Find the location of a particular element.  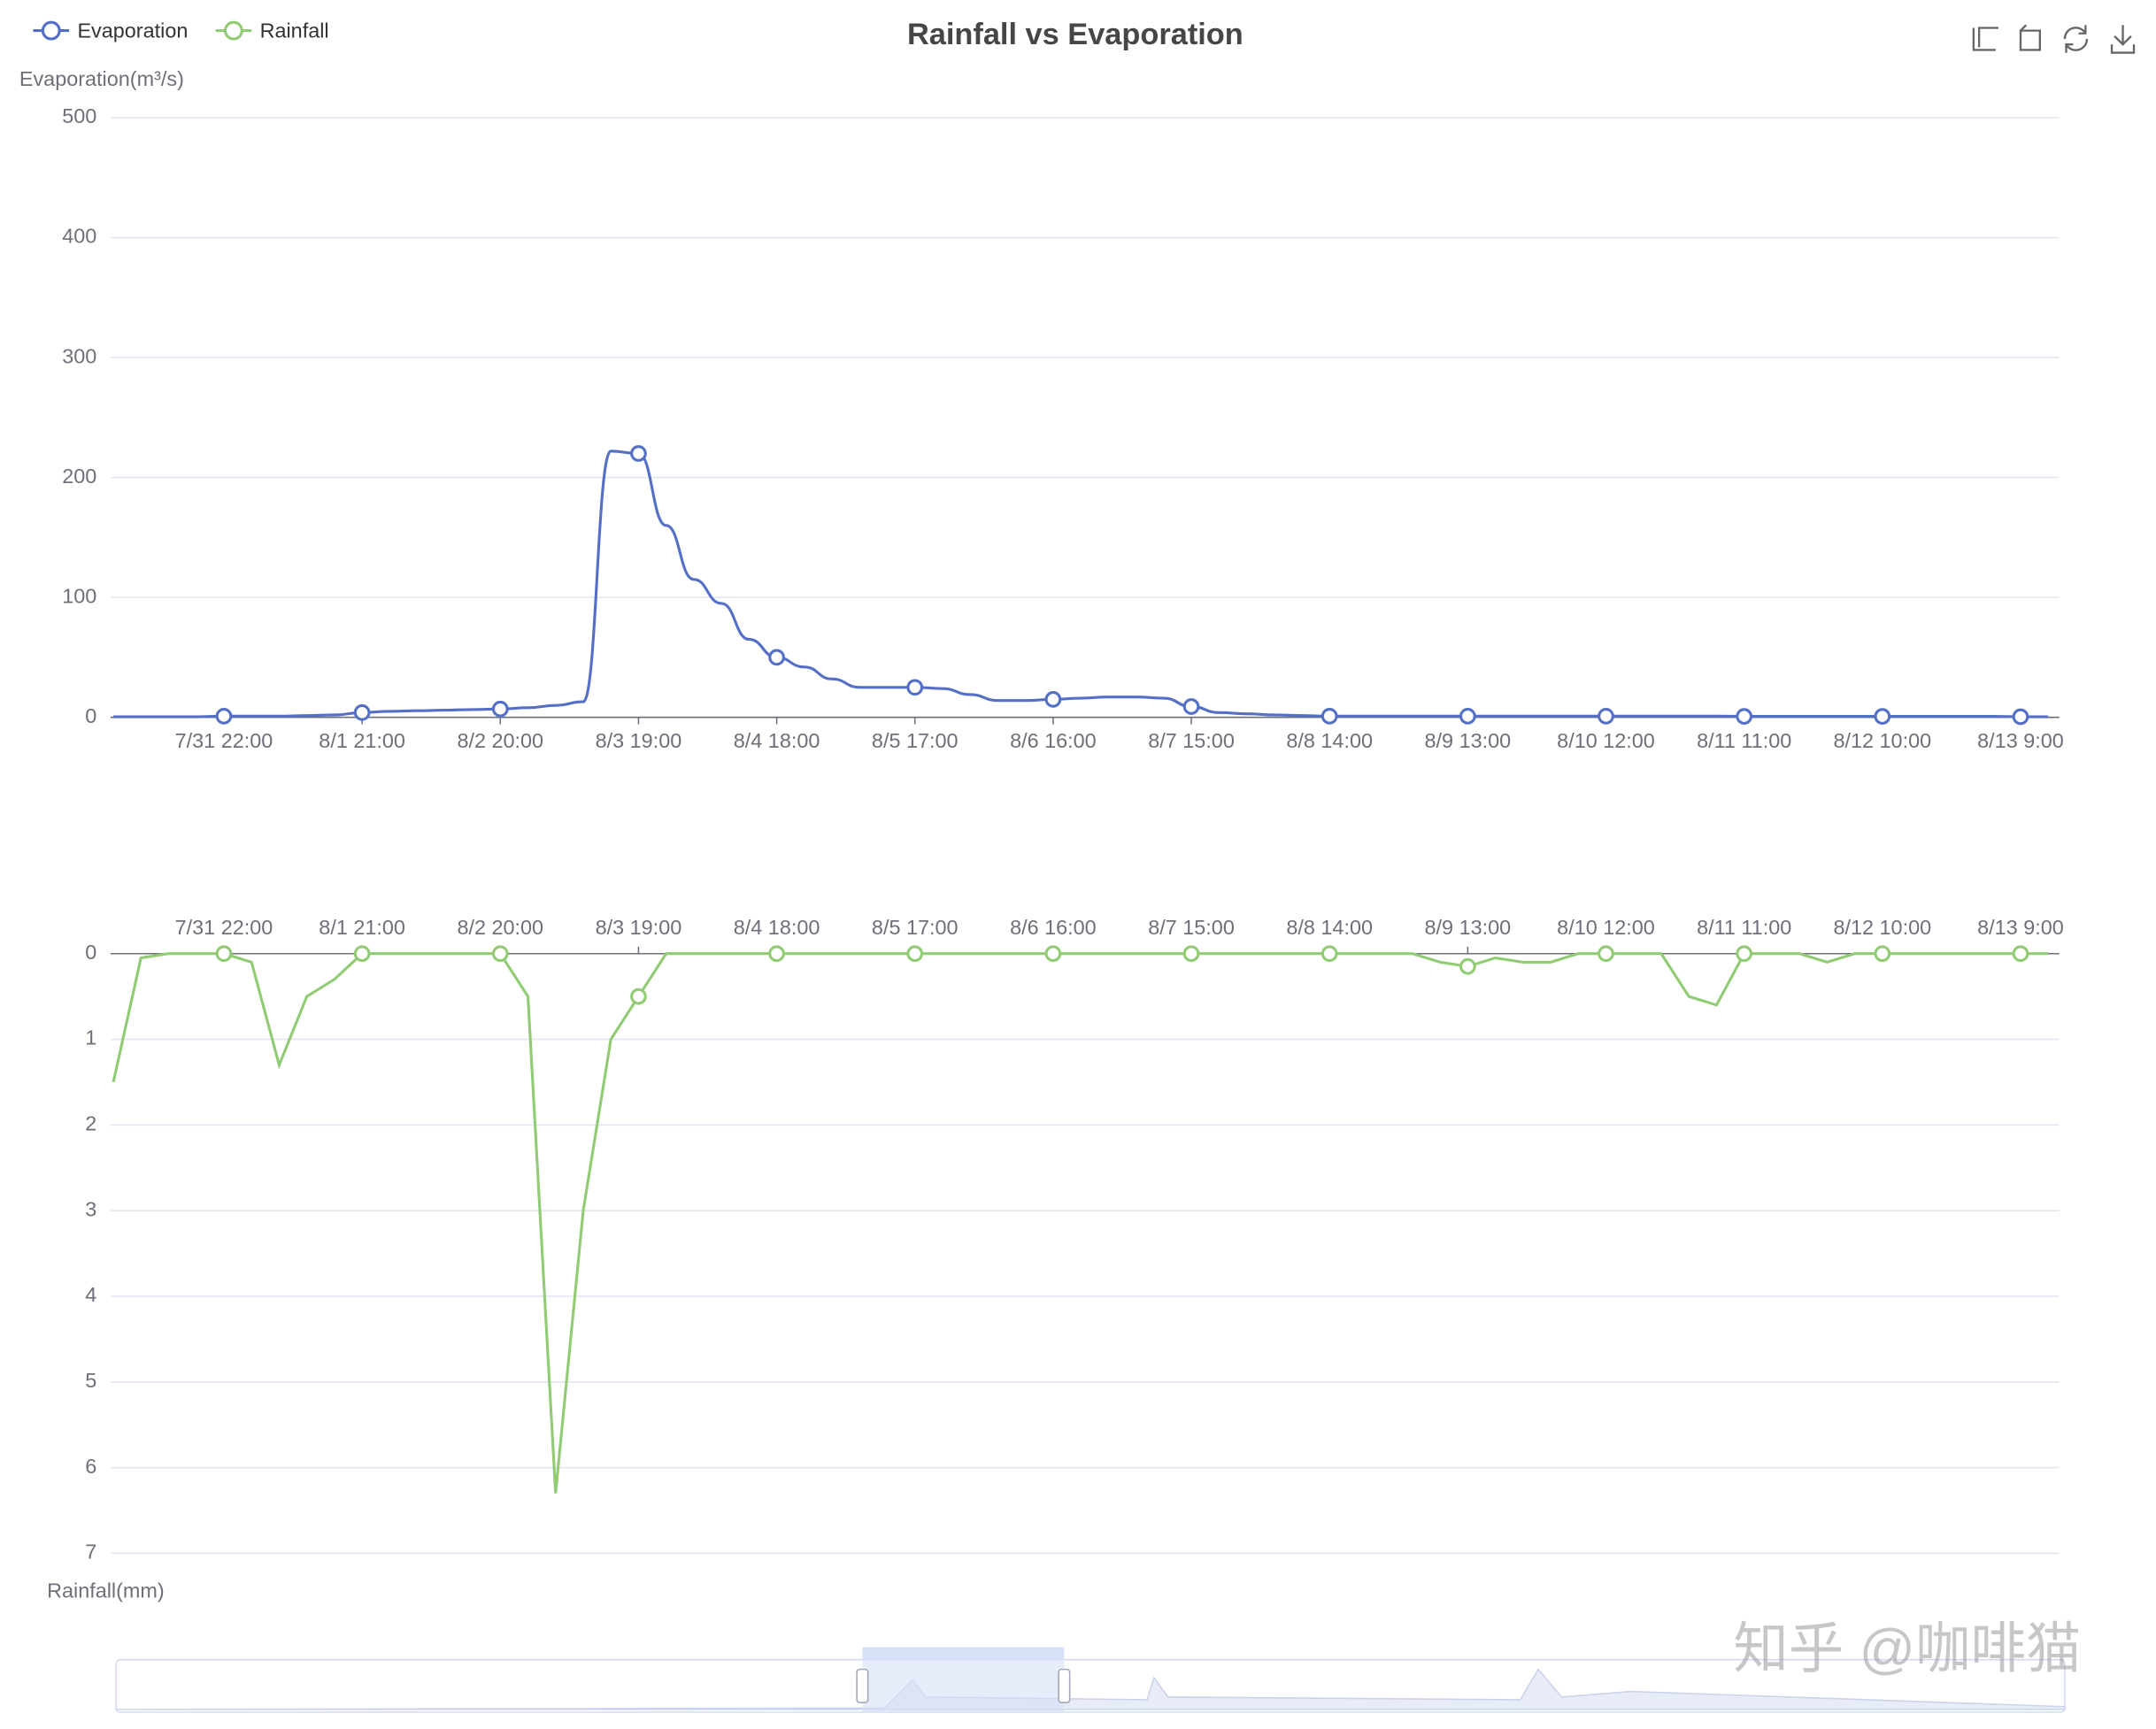

legend-item: Rainfall is located at coordinates (272, 30).